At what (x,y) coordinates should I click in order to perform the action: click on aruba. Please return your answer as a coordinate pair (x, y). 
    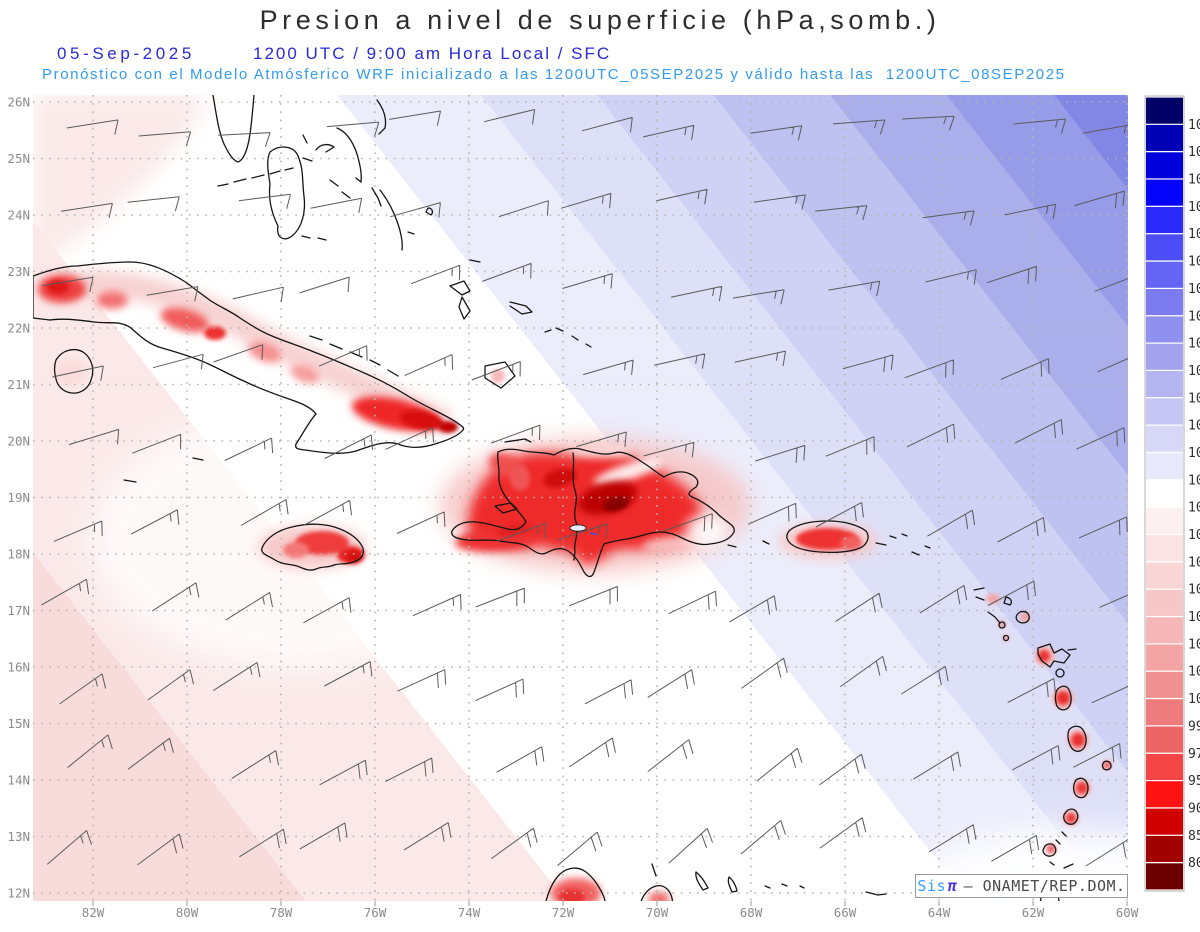
    Looking at the image, I should click on (654, 870).